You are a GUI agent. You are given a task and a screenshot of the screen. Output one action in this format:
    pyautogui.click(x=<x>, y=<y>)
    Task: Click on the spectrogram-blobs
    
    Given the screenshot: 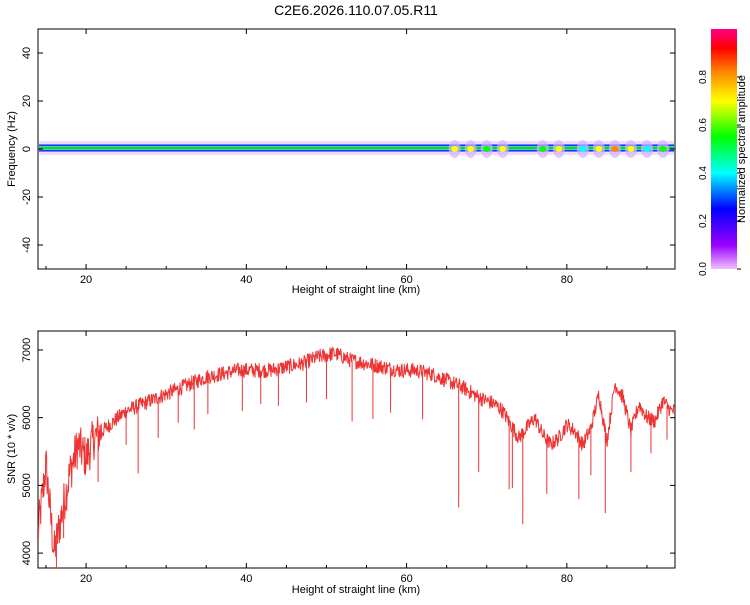 What is the action you would take?
    pyautogui.click(x=558, y=149)
    